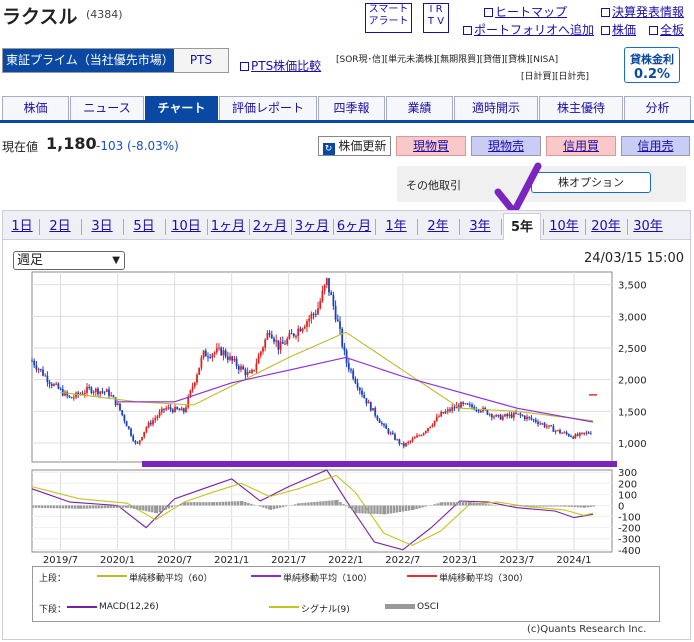  What do you see at coordinates (396, 226) in the screenshot?
I see `period-9: 1年` at bounding box center [396, 226].